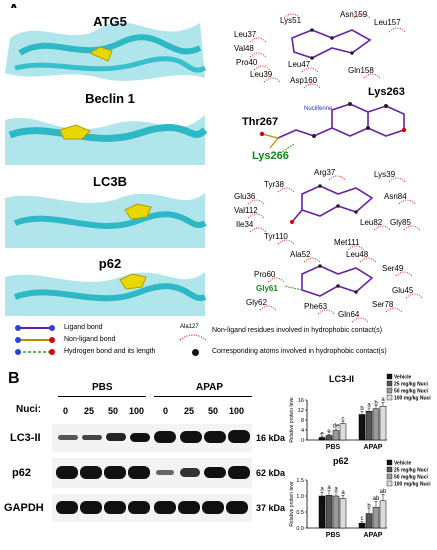  Describe the element at coordinates (349, 314) in the screenshot. I see `ligplot-residue: Gln64` at that location.